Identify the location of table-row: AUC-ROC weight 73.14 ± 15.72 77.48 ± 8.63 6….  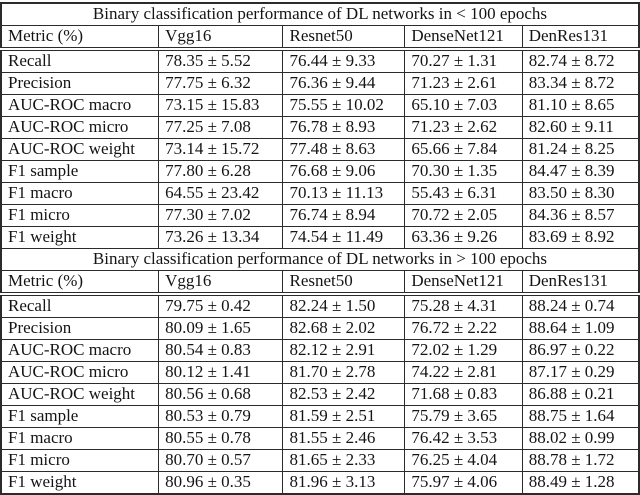
(320, 149).